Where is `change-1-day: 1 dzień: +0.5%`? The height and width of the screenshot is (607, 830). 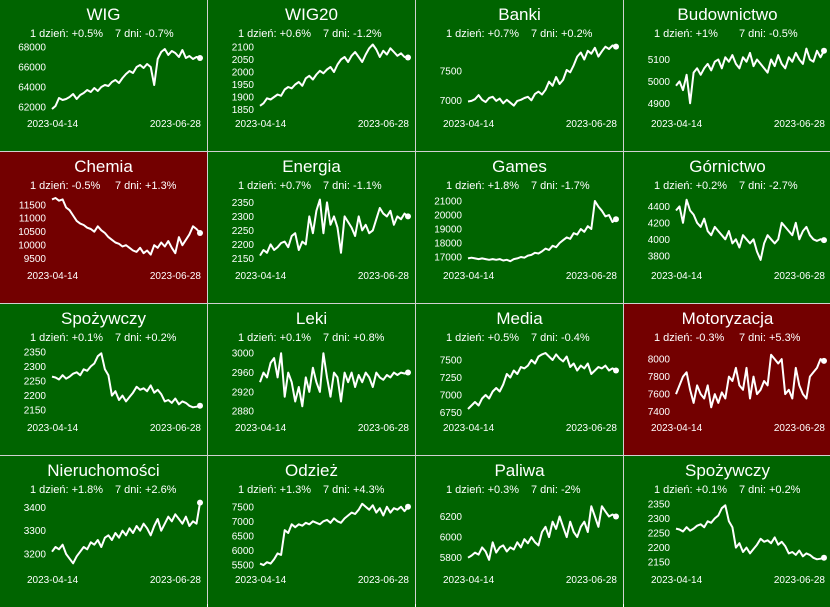
change-1-day: 1 dzień: +0.5% is located at coordinates (67, 34).